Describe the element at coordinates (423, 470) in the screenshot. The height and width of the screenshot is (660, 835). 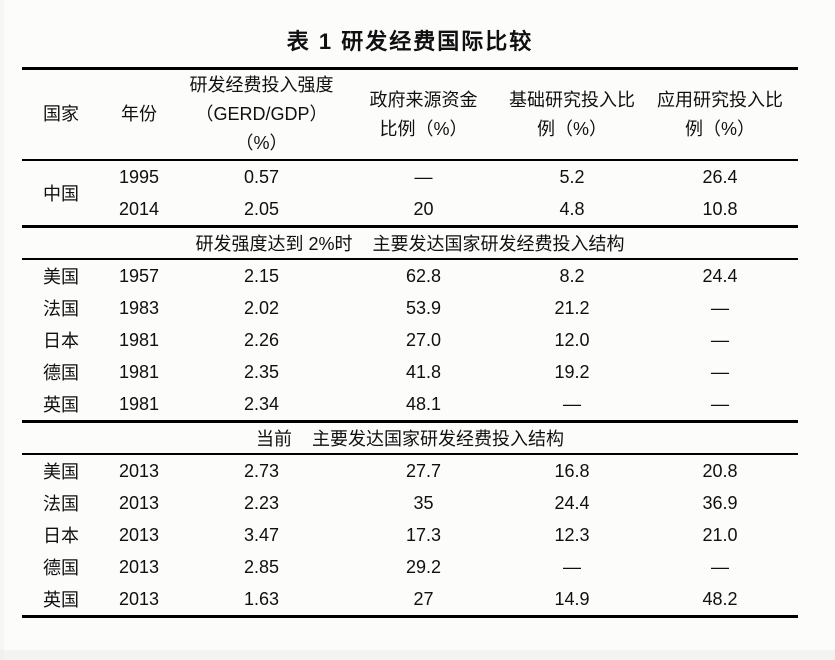
I see `gov-cell: 27.7` at that location.